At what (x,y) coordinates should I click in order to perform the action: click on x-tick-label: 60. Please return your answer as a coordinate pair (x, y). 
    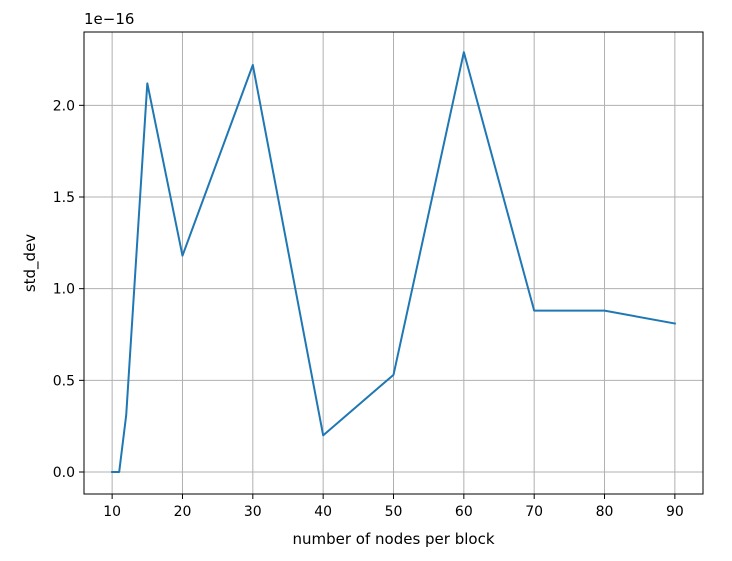
    Looking at the image, I should click on (464, 512).